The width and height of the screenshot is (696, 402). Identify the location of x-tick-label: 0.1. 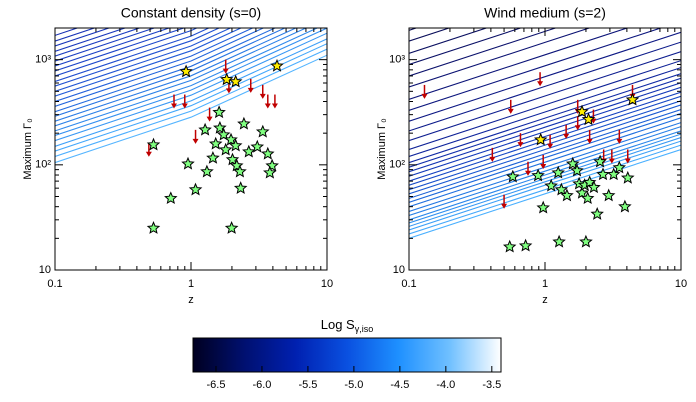
(408, 284).